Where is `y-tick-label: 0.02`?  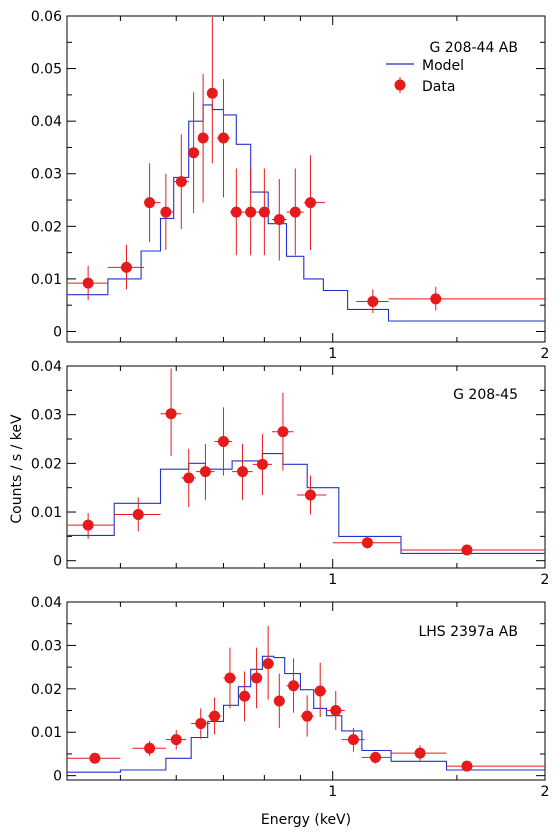 y-tick-label: 0.02 is located at coordinates (46, 690).